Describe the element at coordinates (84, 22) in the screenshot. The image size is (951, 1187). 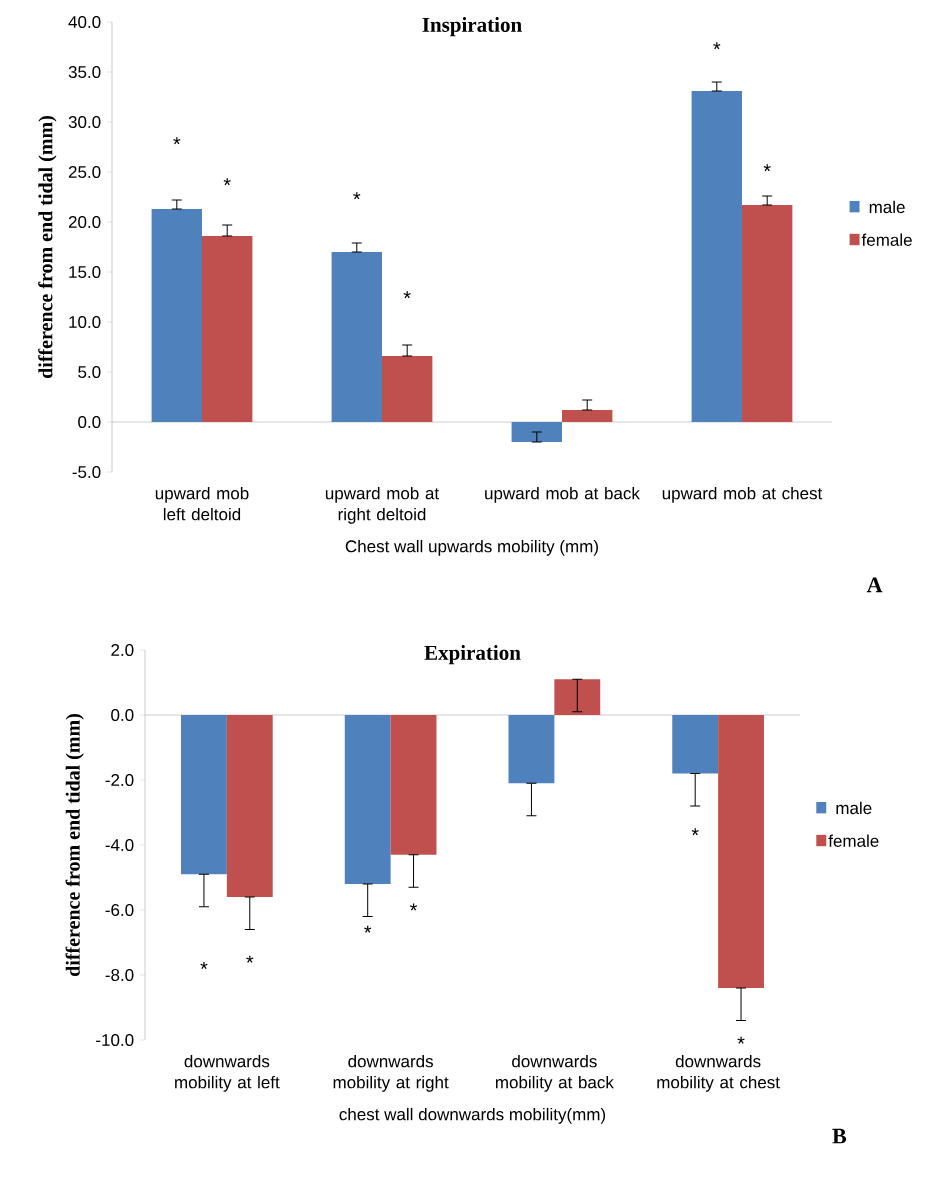
I see `y-tick-label: 40.0` at that location.